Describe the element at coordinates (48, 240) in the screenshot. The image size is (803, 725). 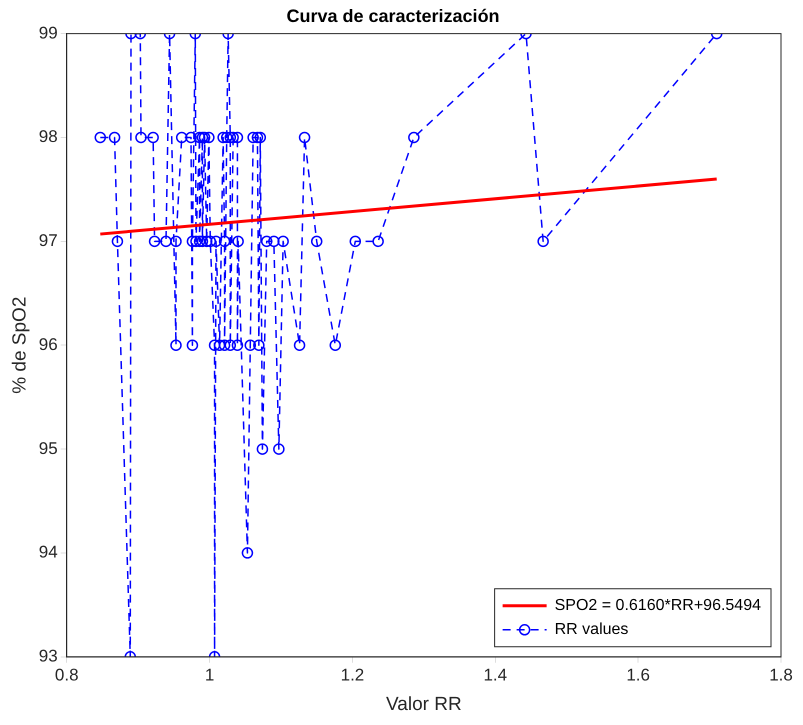
I see `y-tick-label: 97` at that location.